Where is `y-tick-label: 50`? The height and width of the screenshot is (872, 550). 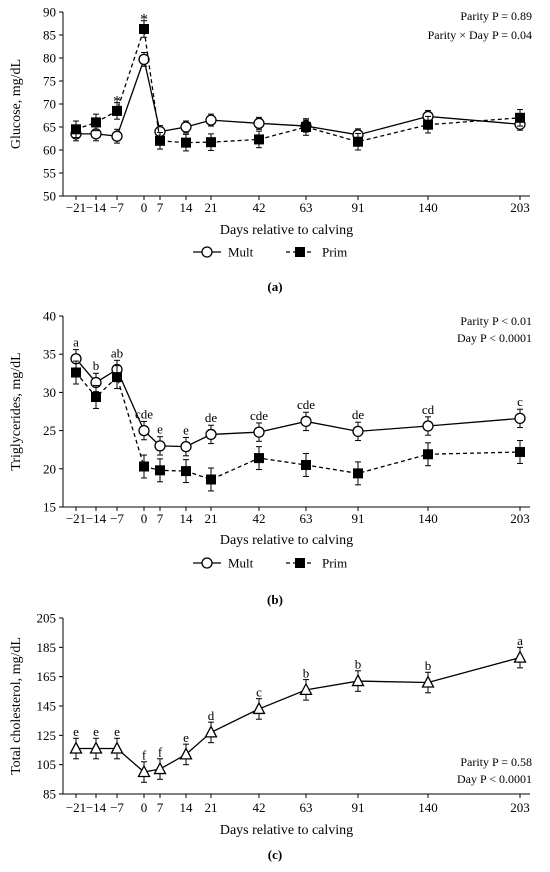
y-tick-label: 50 is located at coordinates (49, 196).